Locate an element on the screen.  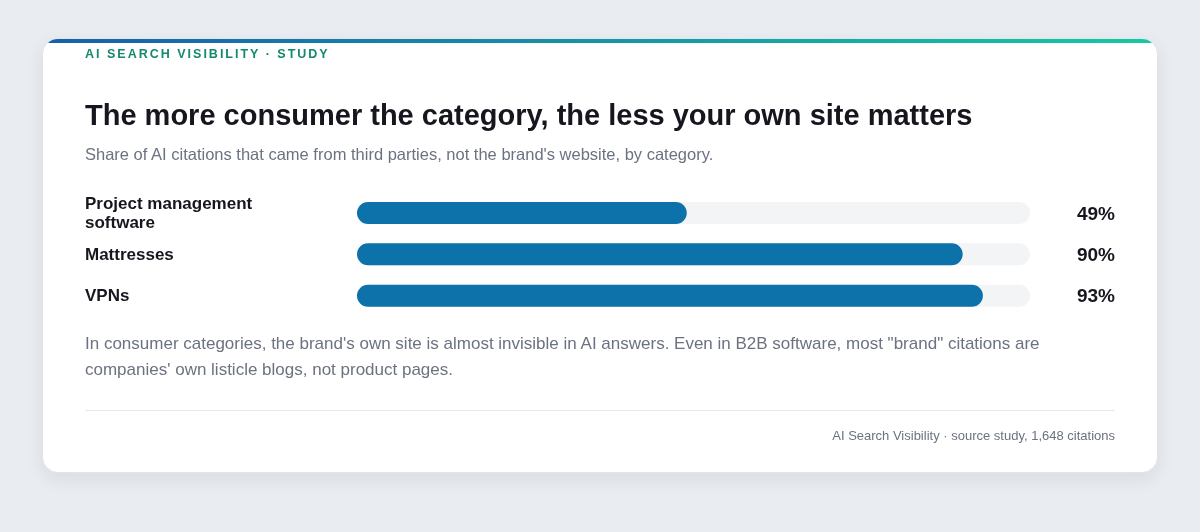
y-tick-label: VPNs is located at coordinates (107, 296).